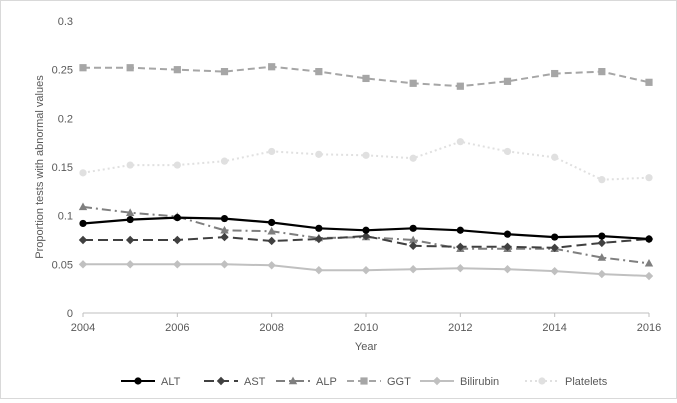 This screenshot has width=677, height=403. I want to click on legend-label: ALP, so click(326, 382).